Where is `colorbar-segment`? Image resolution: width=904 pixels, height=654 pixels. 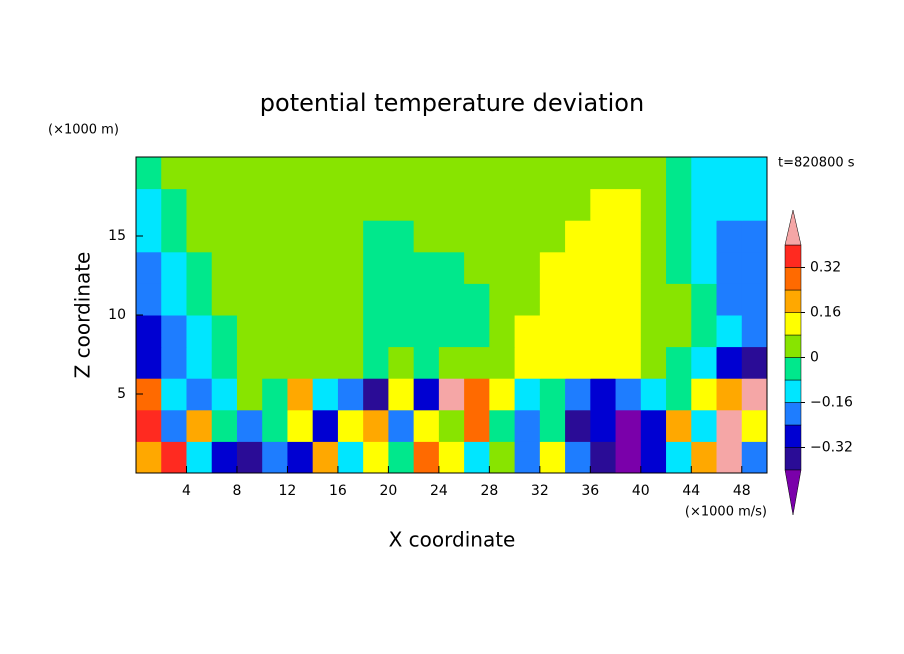
colorbar-segment is located at coordinates (793, 391).